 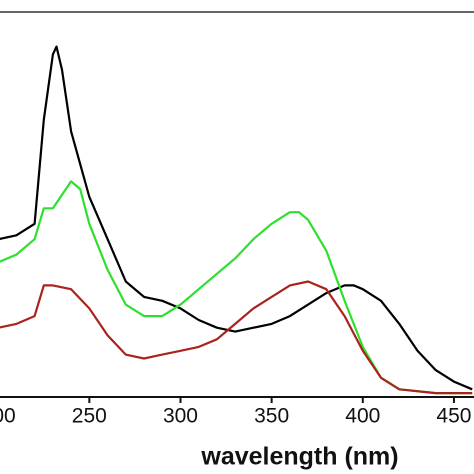 What do you see at coordinates (8, 416) in the screenshot?
I see `x-tick-label: 200` at bounding box center [8, 416].